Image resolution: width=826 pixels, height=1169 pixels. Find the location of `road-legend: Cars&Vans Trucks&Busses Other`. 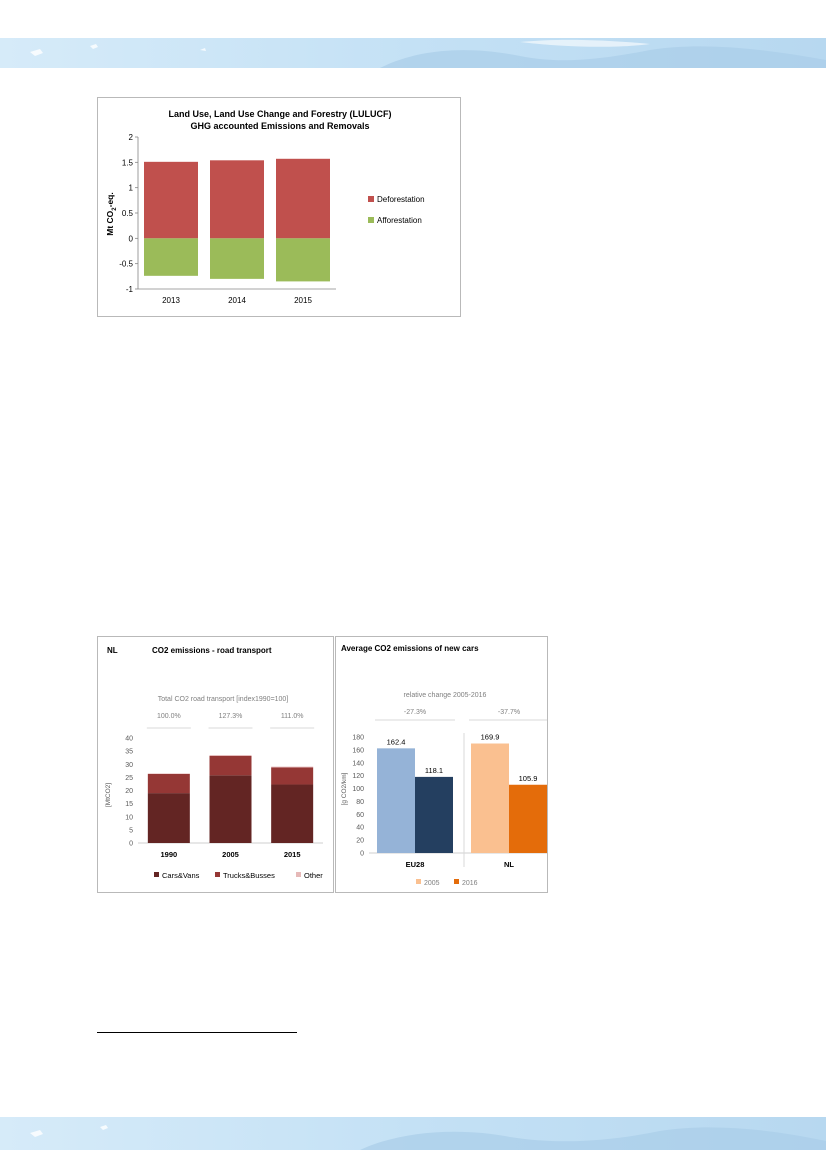

road-legend: Cars&Vans Trucks&Busses Other is located at coordinates (238, 875).